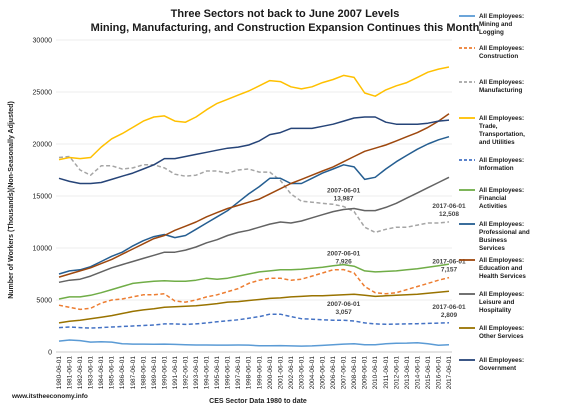  What do you see at coordinates (43, 41) in the screenshot?
I see `y-tick-label-6: 30000` at bounding box center [43, 41].